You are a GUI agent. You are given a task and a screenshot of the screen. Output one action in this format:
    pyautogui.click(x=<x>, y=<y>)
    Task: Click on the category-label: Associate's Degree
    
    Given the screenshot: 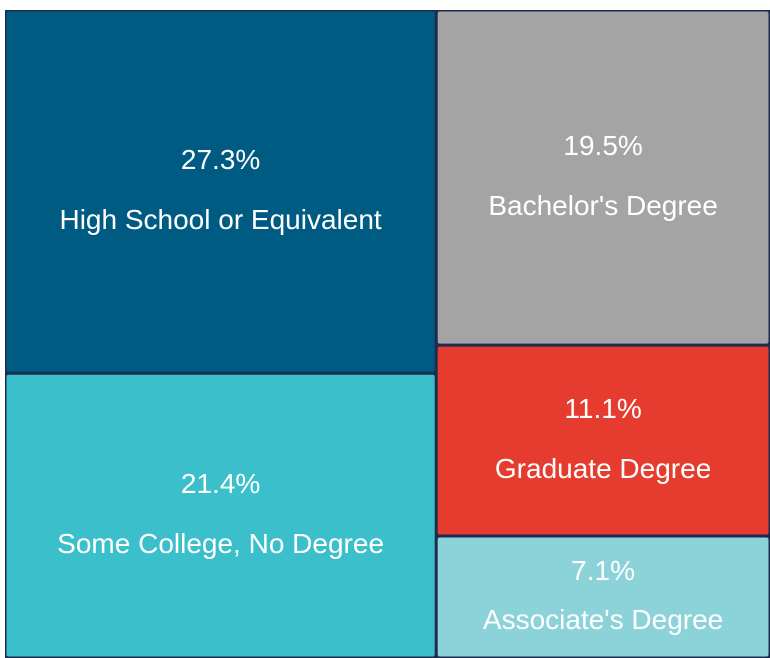 What is the action you would take?
    pyautogui.click(x=603, y=619)
    